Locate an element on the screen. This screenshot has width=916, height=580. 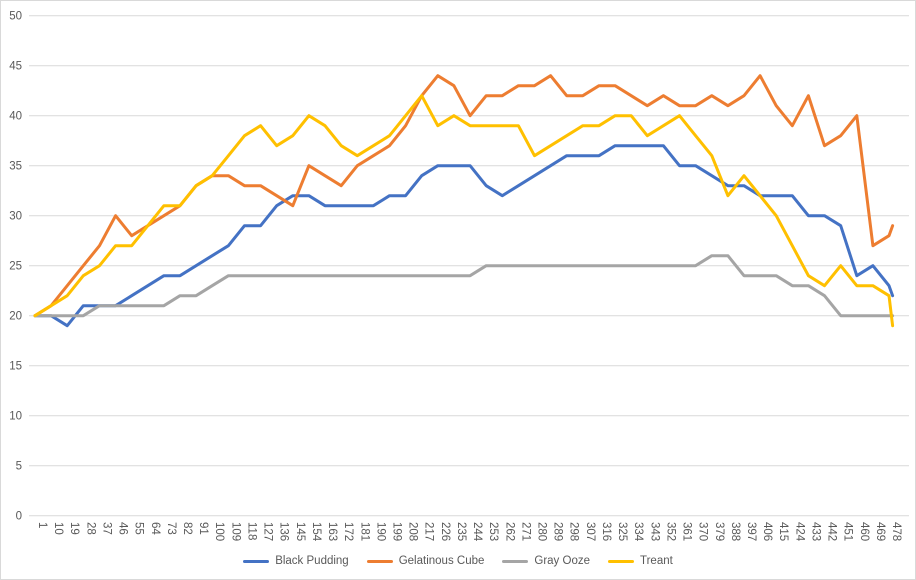
x-axis-label: 469 is located at coordinates (880, 531).